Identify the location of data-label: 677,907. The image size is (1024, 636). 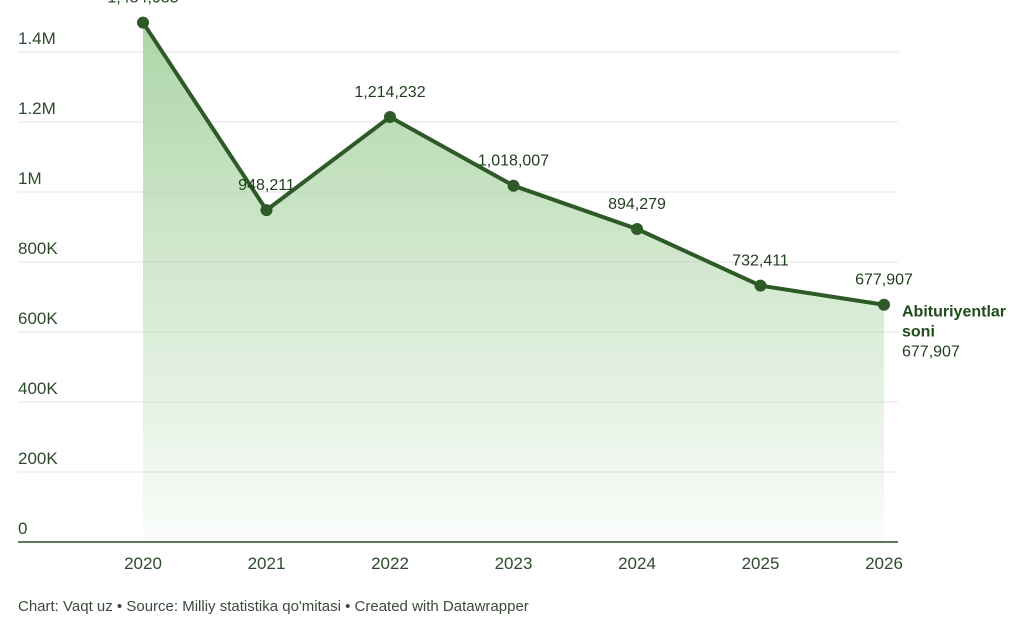
(884, 280).